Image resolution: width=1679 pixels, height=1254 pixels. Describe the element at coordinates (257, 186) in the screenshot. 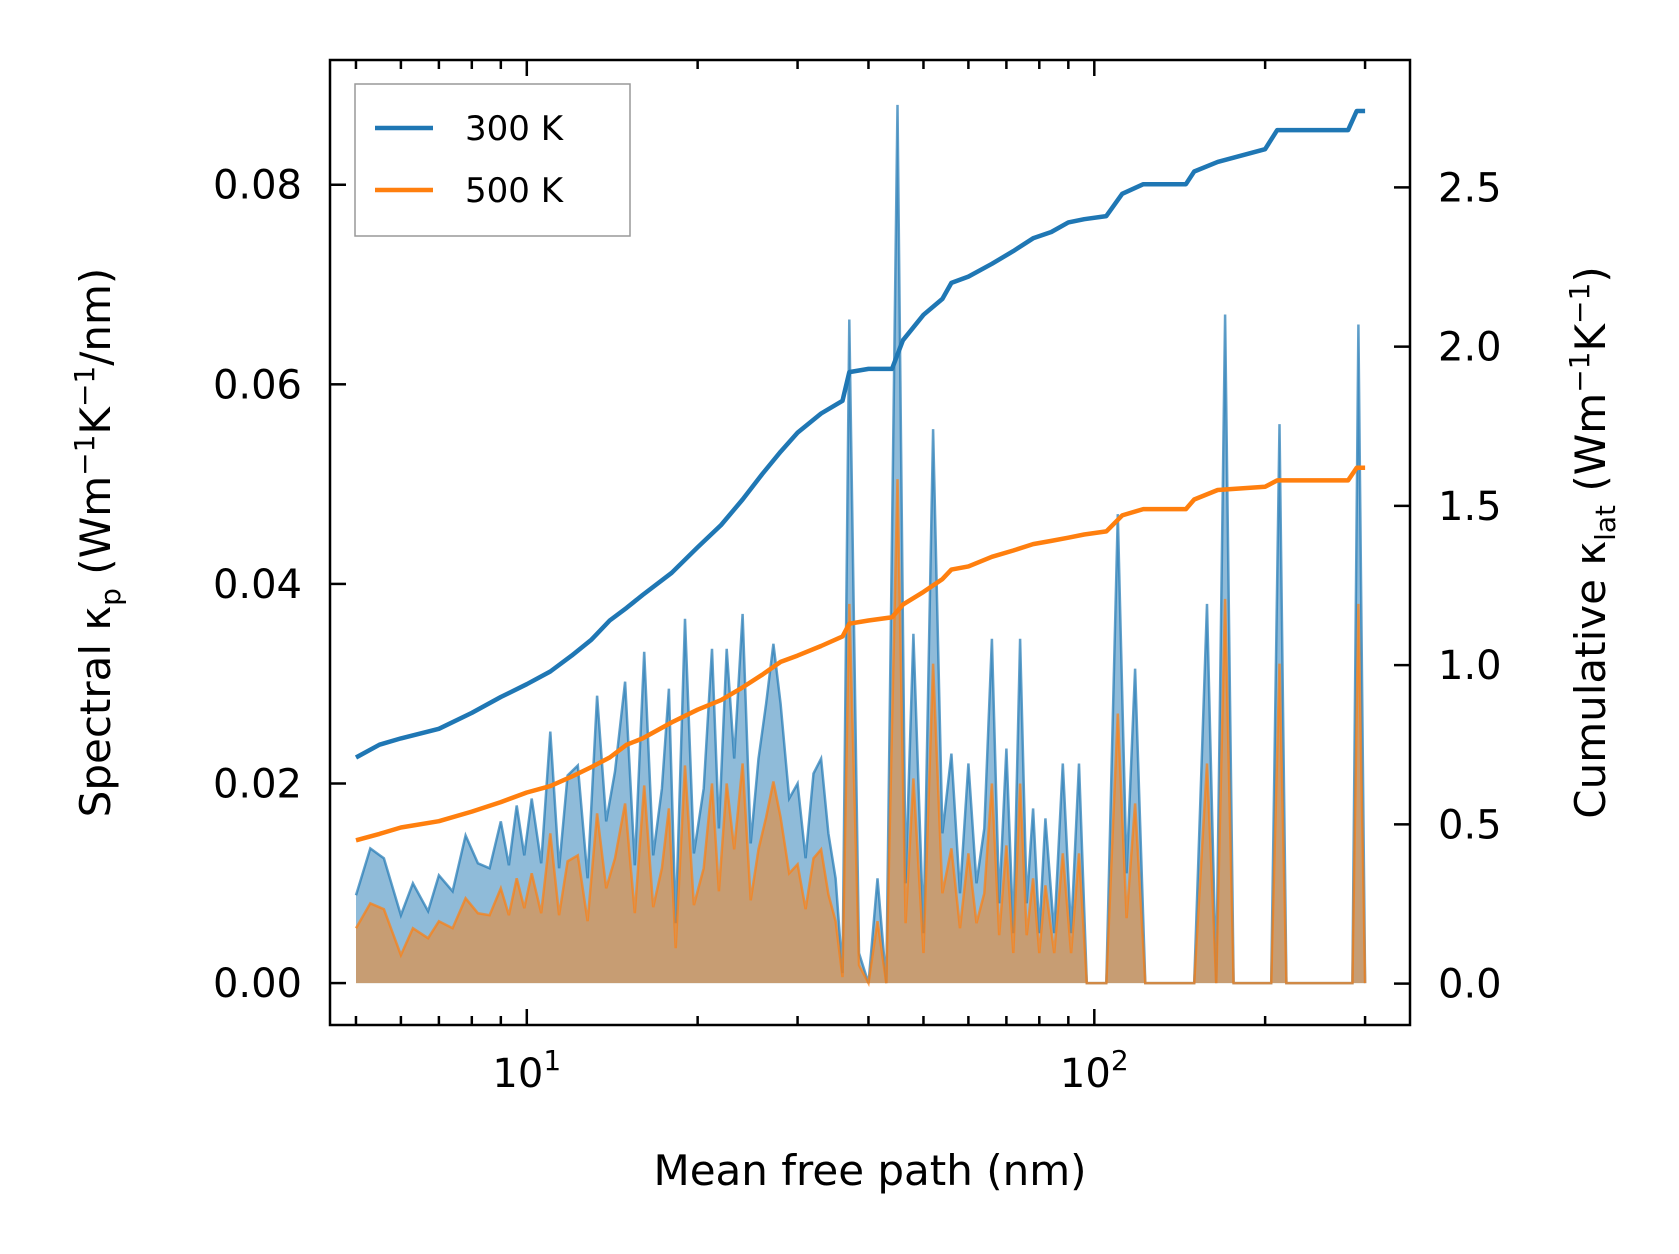

I see `y-left-tick-label: 0.08` at that location.